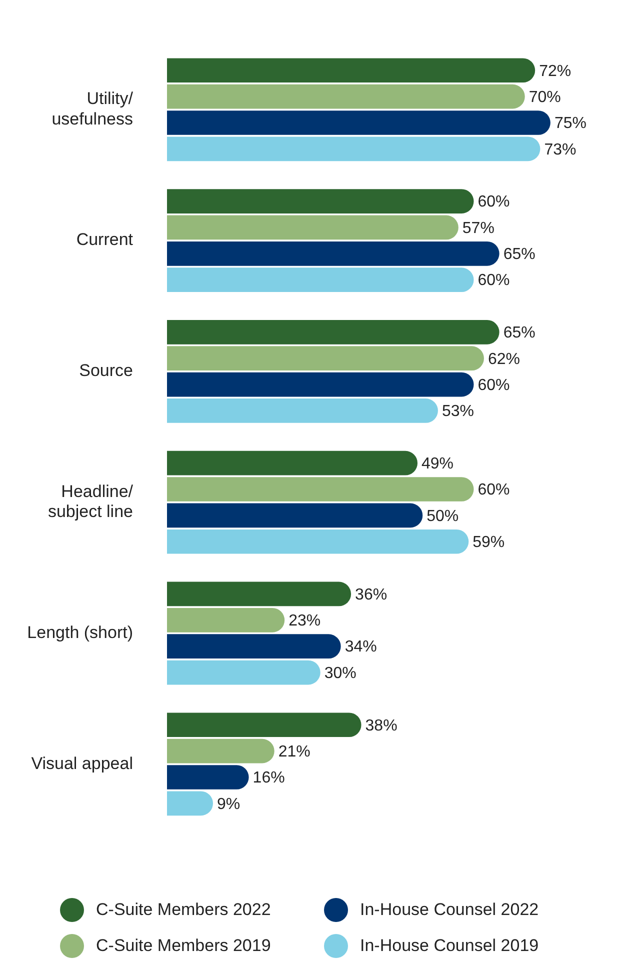 Image resolution: width=624 pixels, height=965 pixels. I want to click on y-tick-label: Length (short), so click(80, 632).